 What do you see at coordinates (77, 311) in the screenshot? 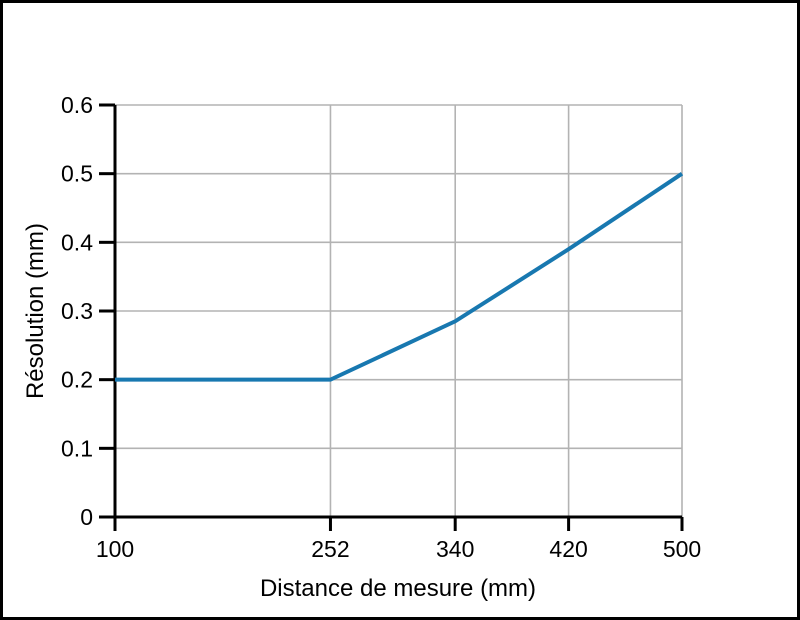
I see `y-tick-label: 0.3` at bounding box center [77, 311].